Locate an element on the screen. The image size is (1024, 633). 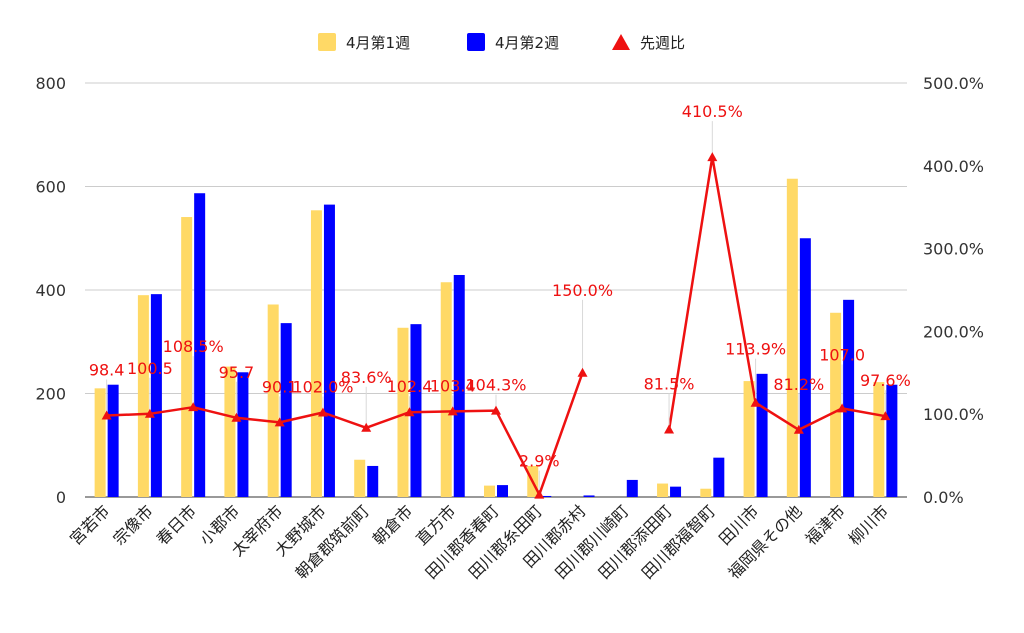
ratio-data-label: 2.9% is located at coordinates (539, 461).